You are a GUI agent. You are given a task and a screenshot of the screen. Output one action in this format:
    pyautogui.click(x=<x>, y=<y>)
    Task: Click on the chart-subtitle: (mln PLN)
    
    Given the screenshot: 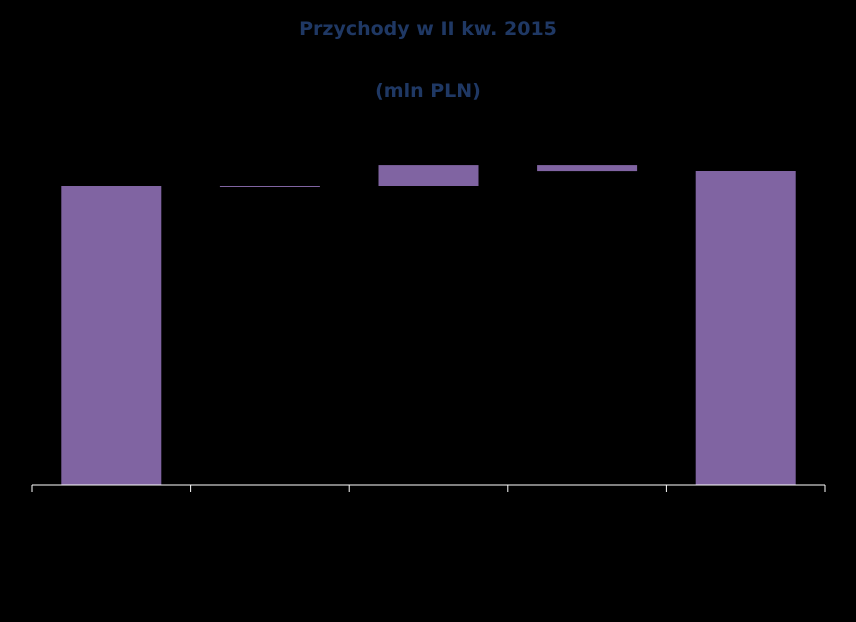 What is the action you would take?
    pyautogui.click(x=428, y=91)
    